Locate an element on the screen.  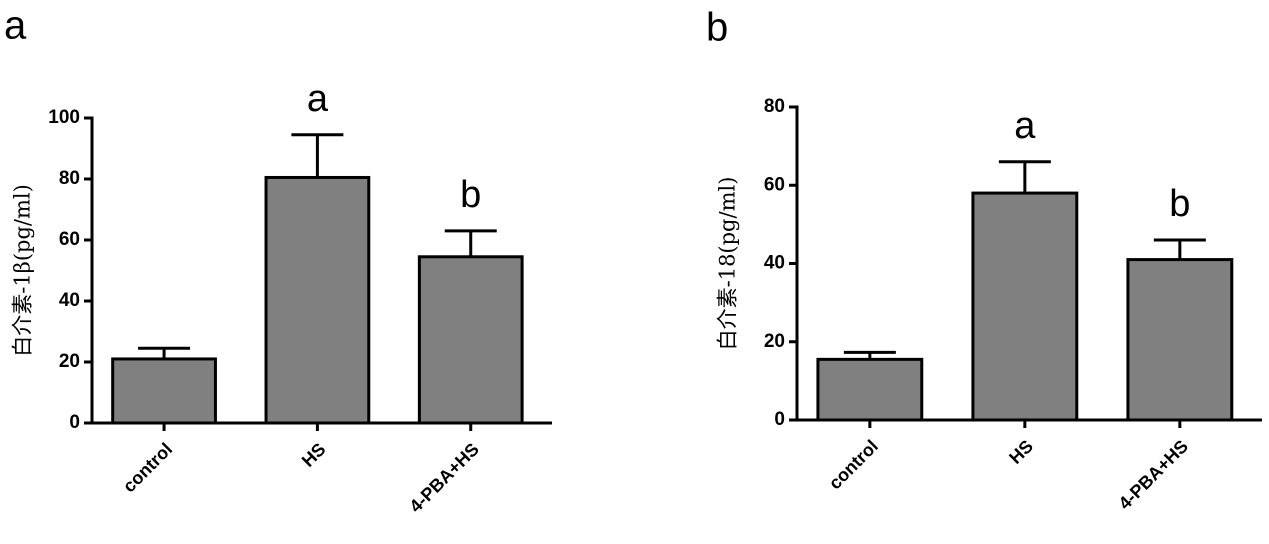
y-tick-label: 100 is located at coordinates (64, 117).